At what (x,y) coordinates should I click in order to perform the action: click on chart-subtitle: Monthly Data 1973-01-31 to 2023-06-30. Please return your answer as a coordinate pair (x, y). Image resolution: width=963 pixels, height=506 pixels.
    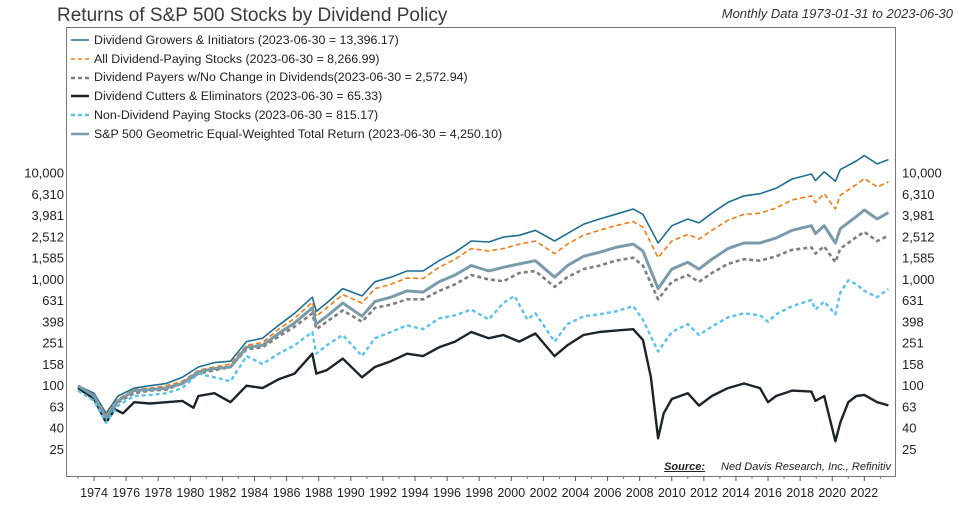
    Looking at the image, I should click on (837, 13).